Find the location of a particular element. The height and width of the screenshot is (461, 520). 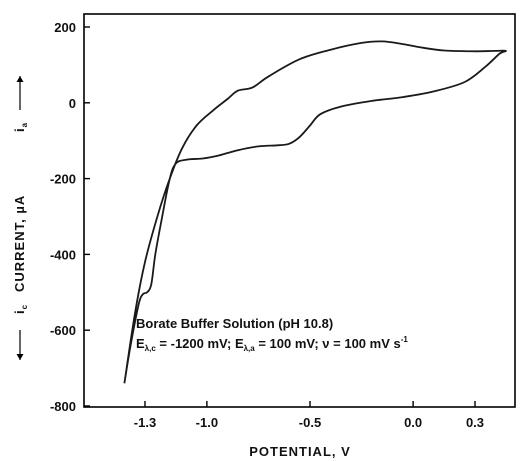

annotation-line-1: Borate Buffer Solution (pH 10.8) is located at coordinates (234, 323).